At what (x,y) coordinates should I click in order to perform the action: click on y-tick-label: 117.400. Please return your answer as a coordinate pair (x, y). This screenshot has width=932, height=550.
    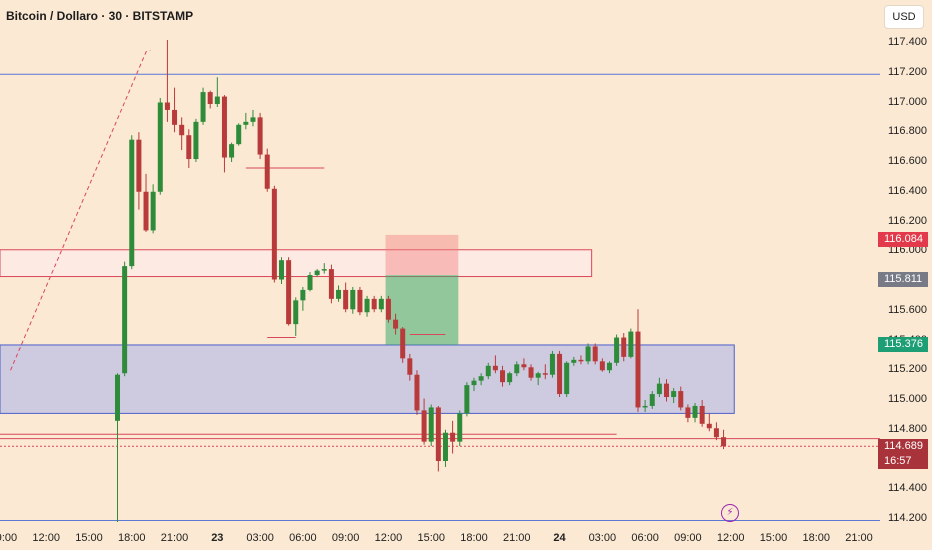
    Looking at the image, I should click on (907, 42).